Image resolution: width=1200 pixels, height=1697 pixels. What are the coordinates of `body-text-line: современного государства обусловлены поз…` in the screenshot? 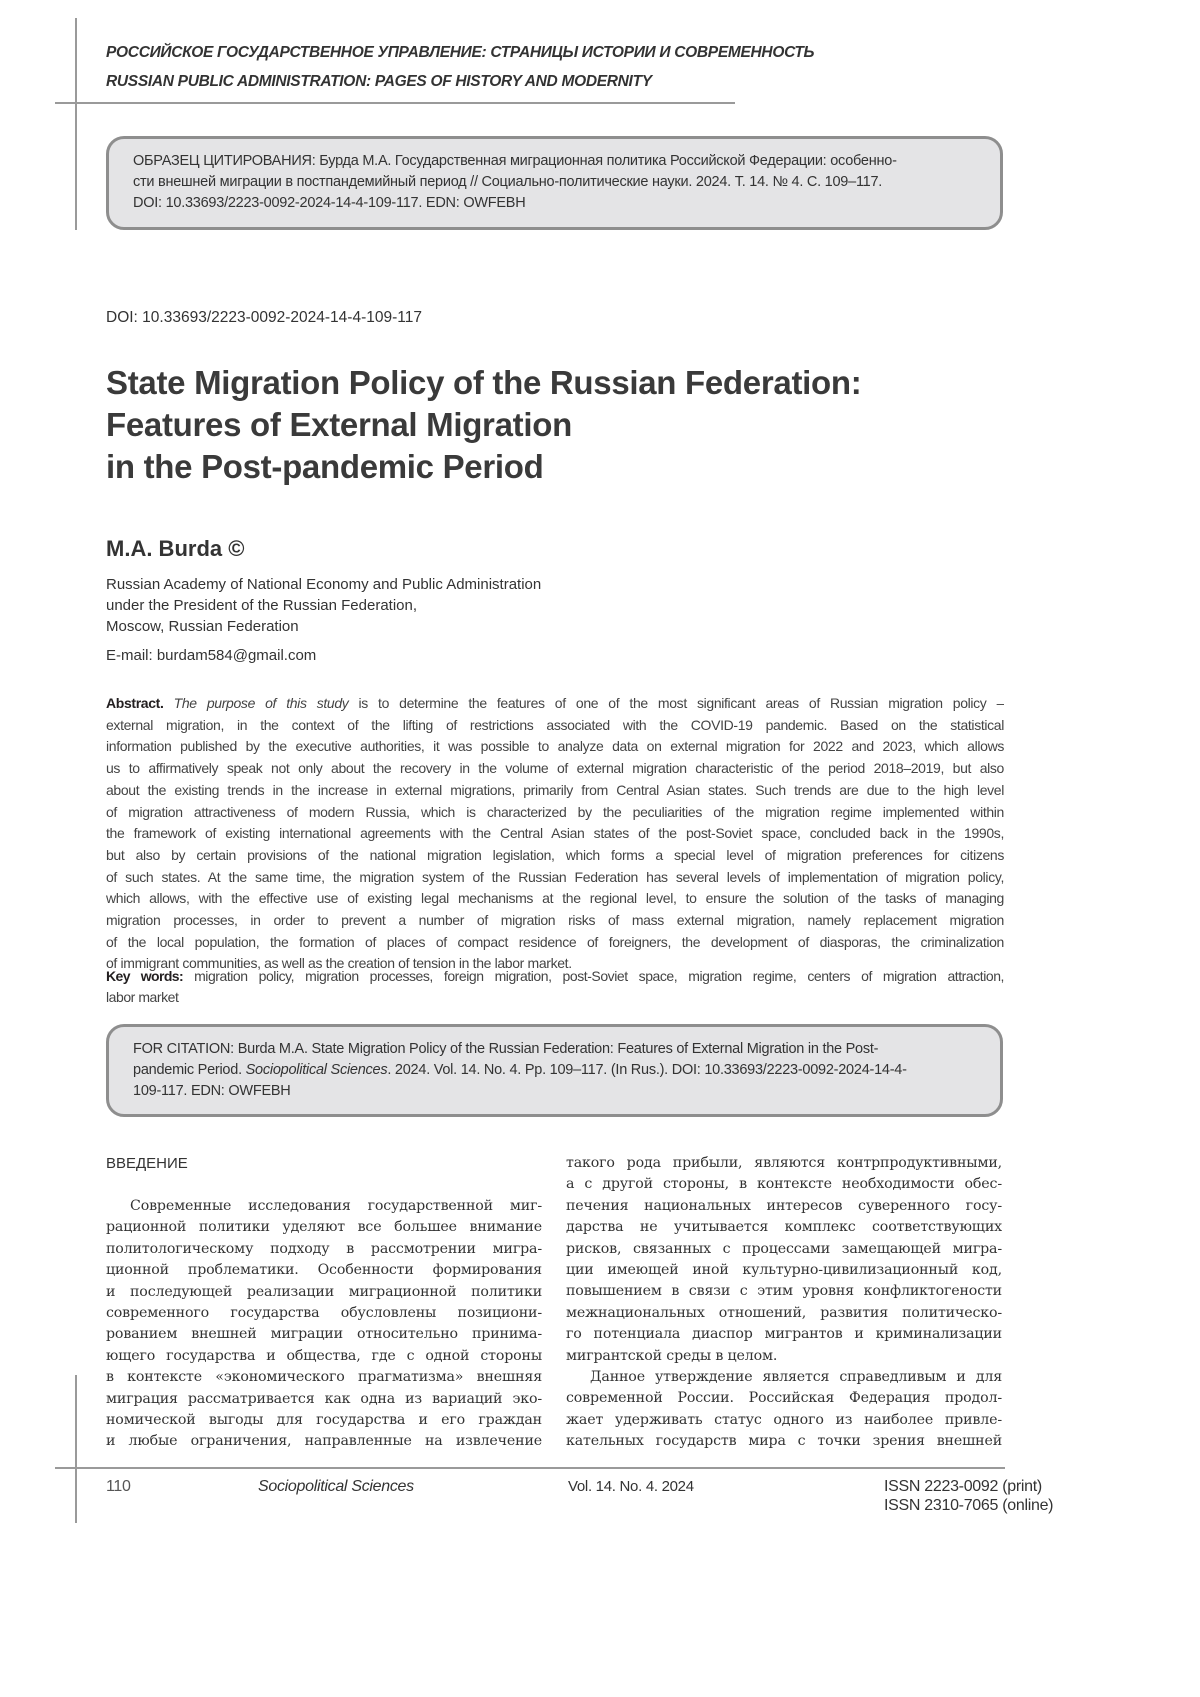 It's located at (324, 1313).